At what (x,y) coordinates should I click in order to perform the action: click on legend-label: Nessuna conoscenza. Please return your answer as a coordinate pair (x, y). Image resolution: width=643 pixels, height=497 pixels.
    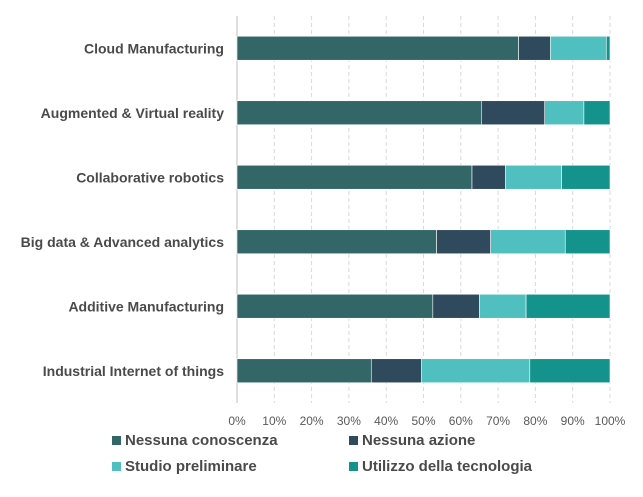
    Looking at the image, I should click on (201, 440).